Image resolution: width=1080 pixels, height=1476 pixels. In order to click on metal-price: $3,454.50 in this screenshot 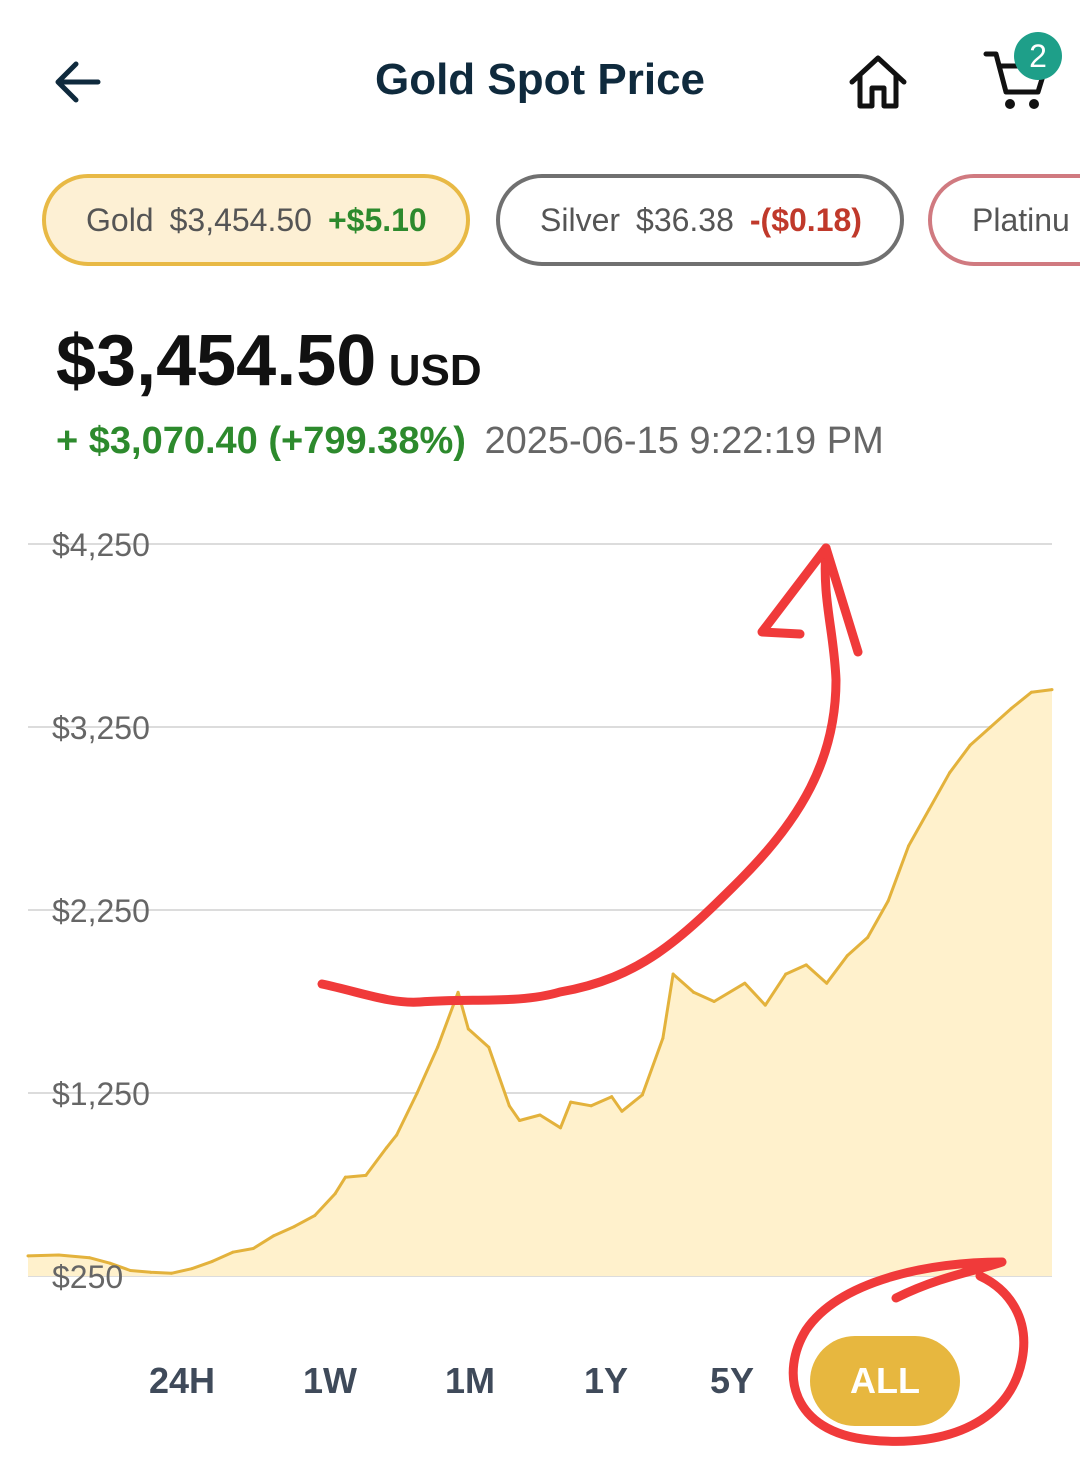, I will do `click(240, 219)`.